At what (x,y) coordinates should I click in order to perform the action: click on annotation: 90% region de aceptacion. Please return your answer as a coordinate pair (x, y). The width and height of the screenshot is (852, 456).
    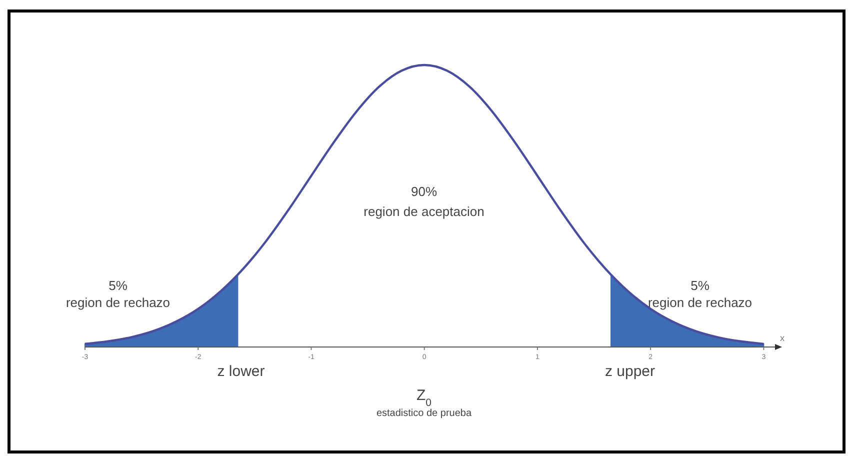
    Looking at the image, I should click on (424, 201).